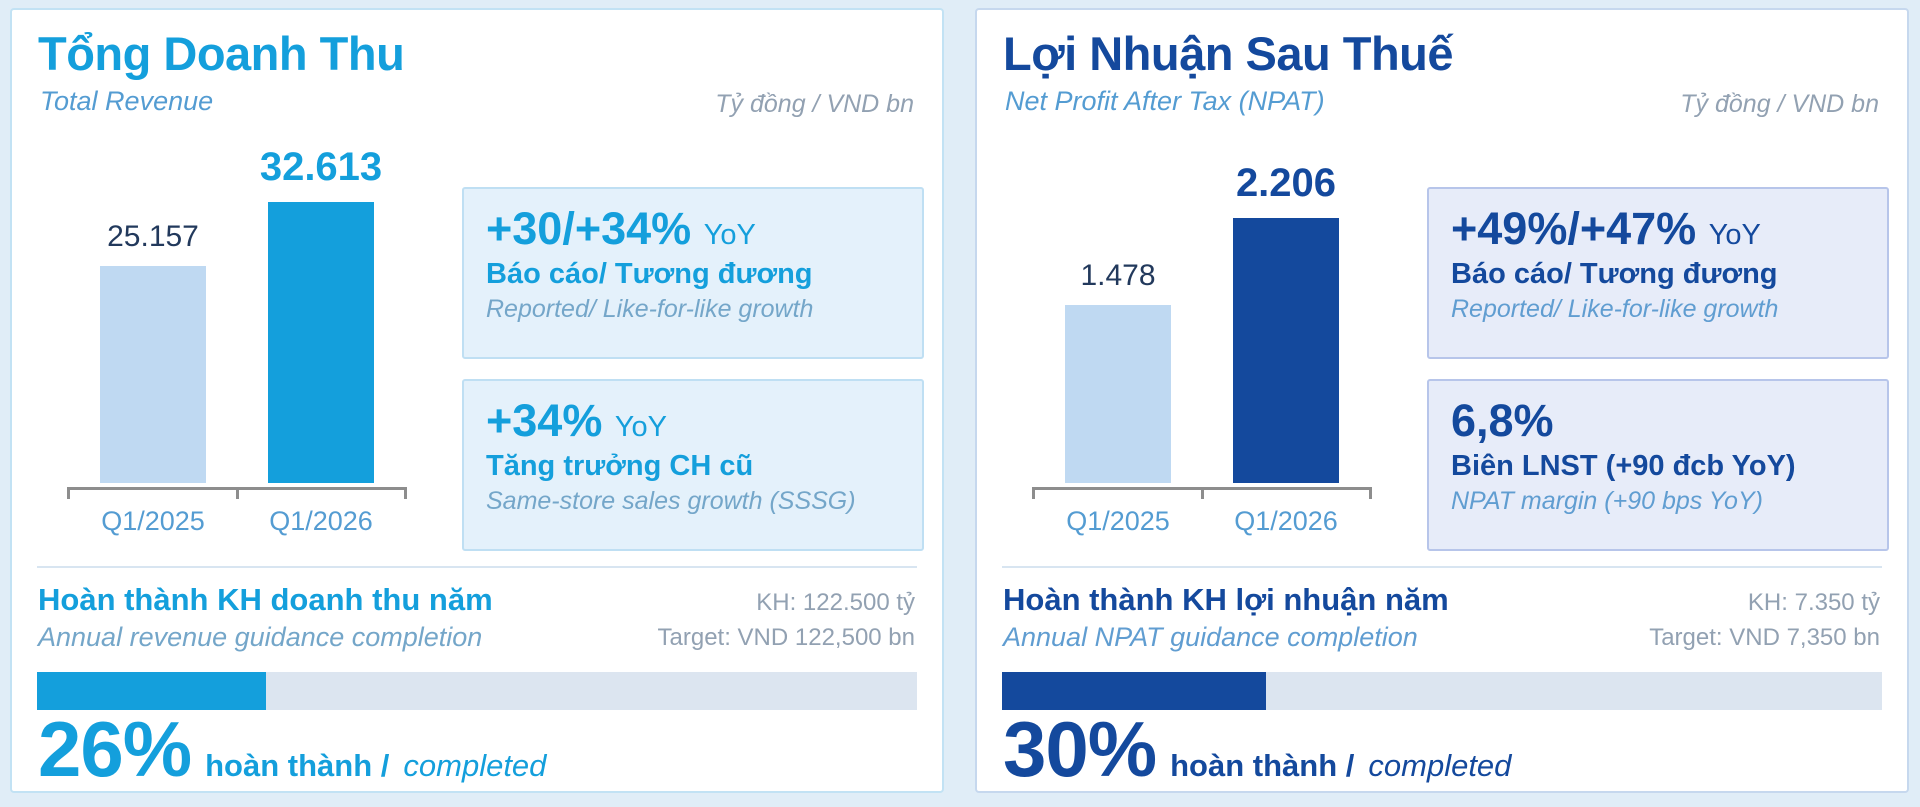 This screenshot has width=1920, height=807. Describe the element at coordinates (620, 465) in the screenshot. I see `kpi-line-vi: Tăng trưởng CH cũ` at that location.